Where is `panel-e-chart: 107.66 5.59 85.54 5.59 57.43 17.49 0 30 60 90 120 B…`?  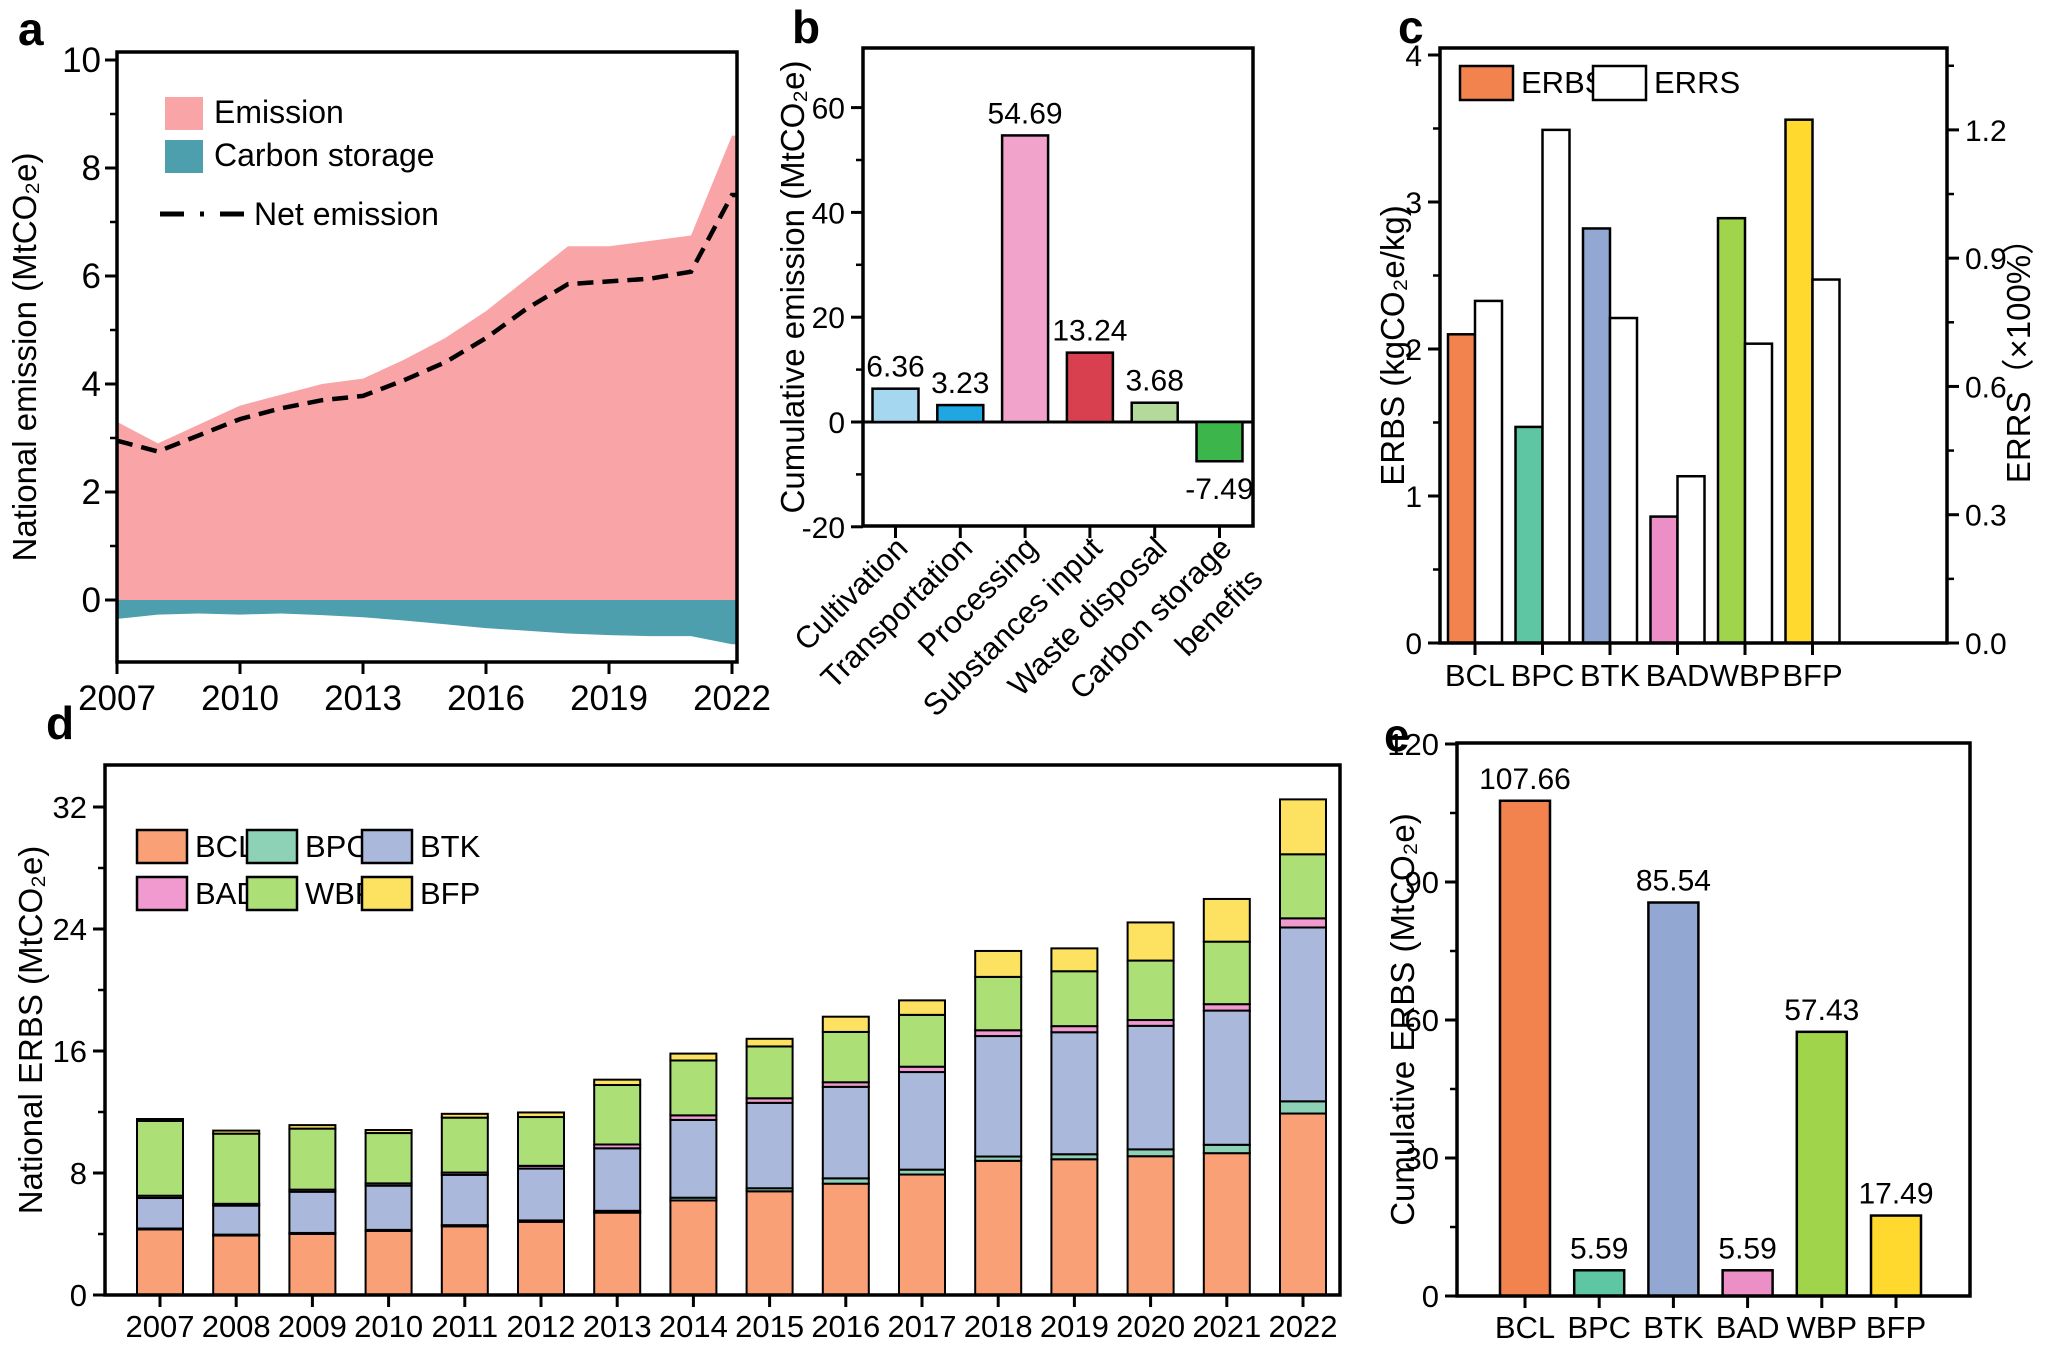
panel-e-chart: 107.66 5.59 85.54 5.59 57.43 17.49 0 30 60 90 120 B… is located at coordinates (1678, 1036).